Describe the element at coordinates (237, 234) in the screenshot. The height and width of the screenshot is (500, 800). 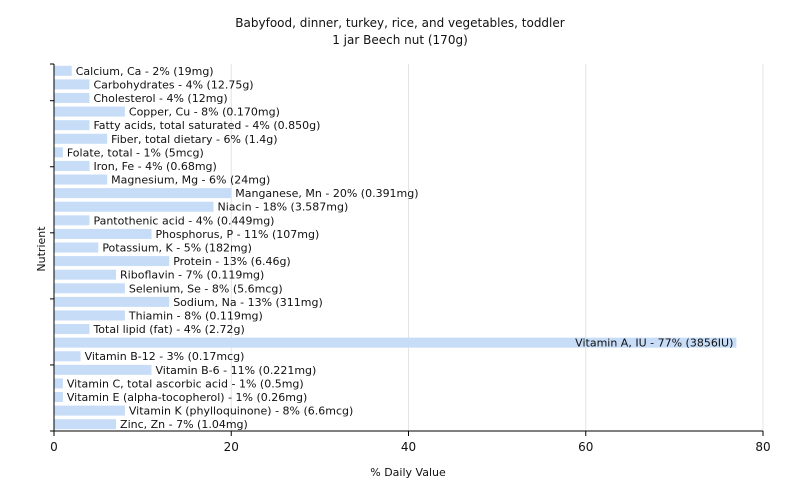
I see `bar-label: Phosphorus, P - 11% (107mg)` at that location.